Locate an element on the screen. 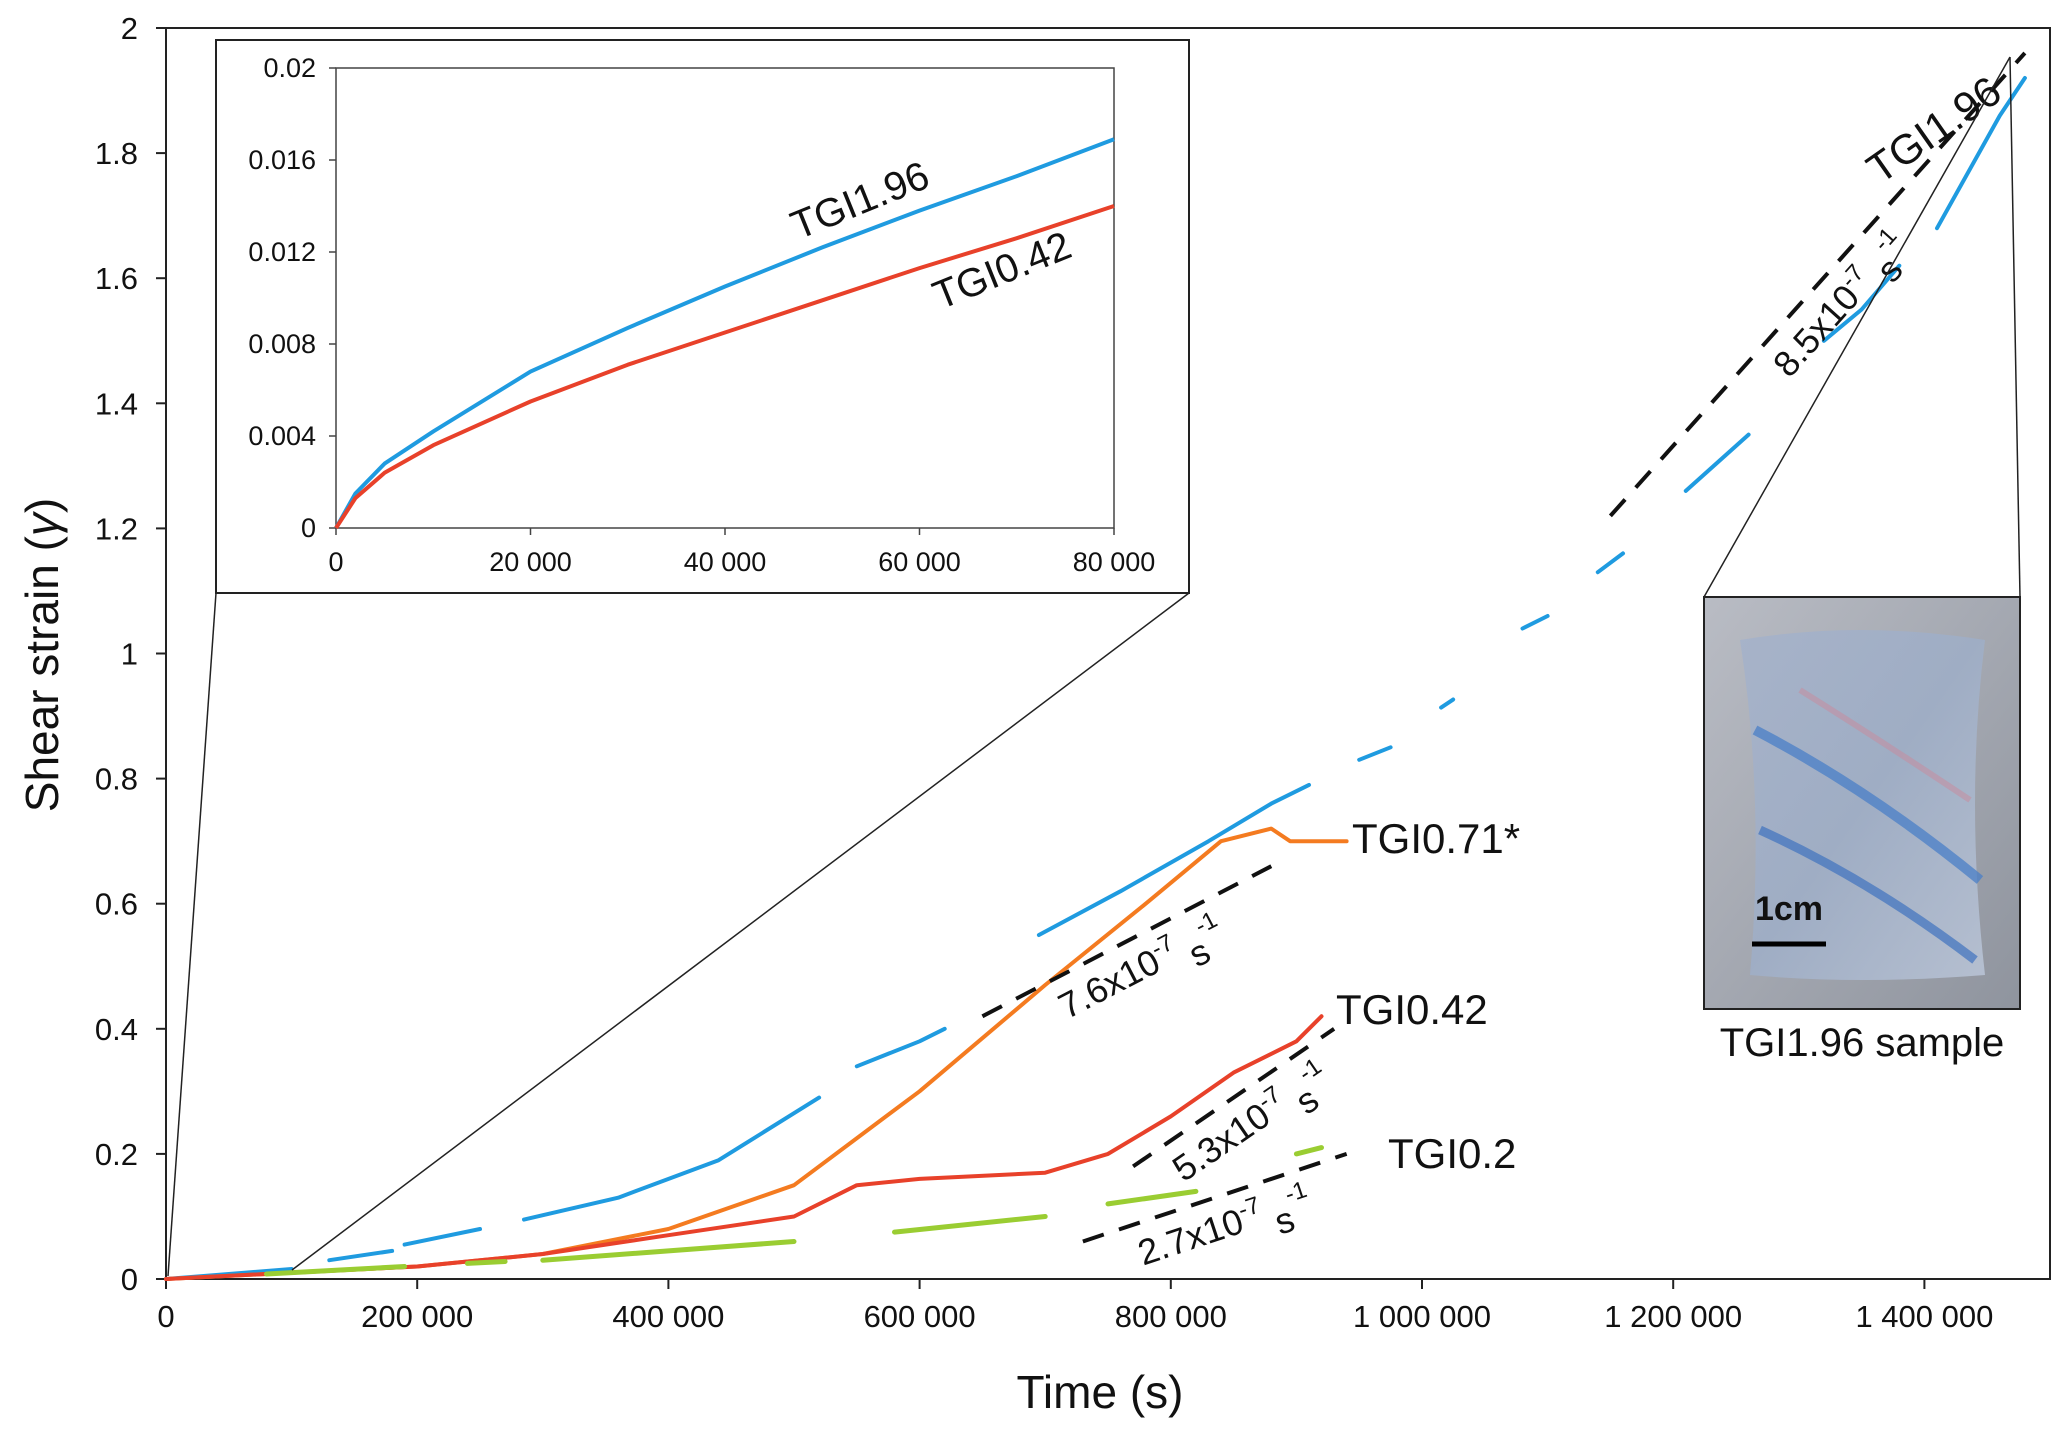 This screenshot has height=1433, width=2067. x-tick-label: 1 400 000 is located at coordinates (1924, 1316).